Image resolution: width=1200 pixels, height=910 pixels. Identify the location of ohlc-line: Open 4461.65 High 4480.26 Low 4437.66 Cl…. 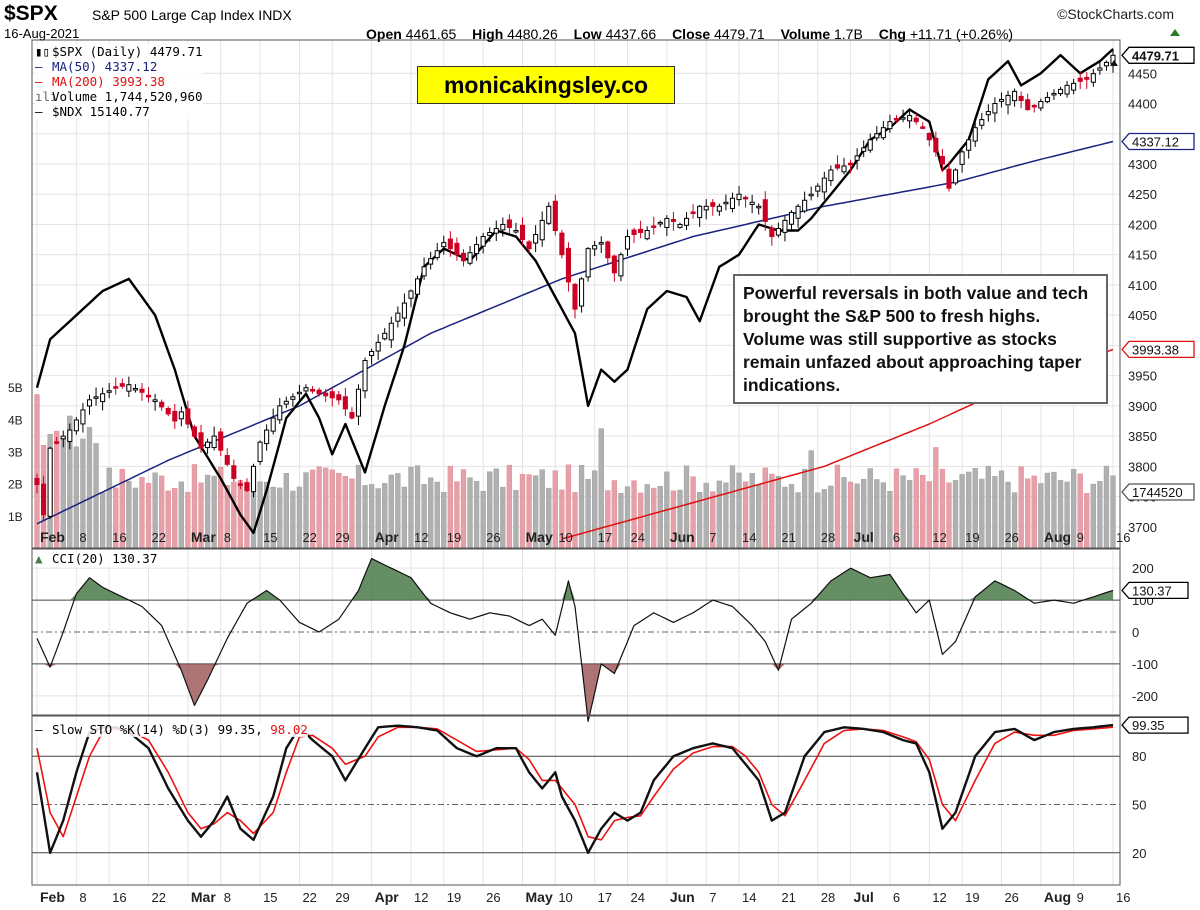
(689, 34).